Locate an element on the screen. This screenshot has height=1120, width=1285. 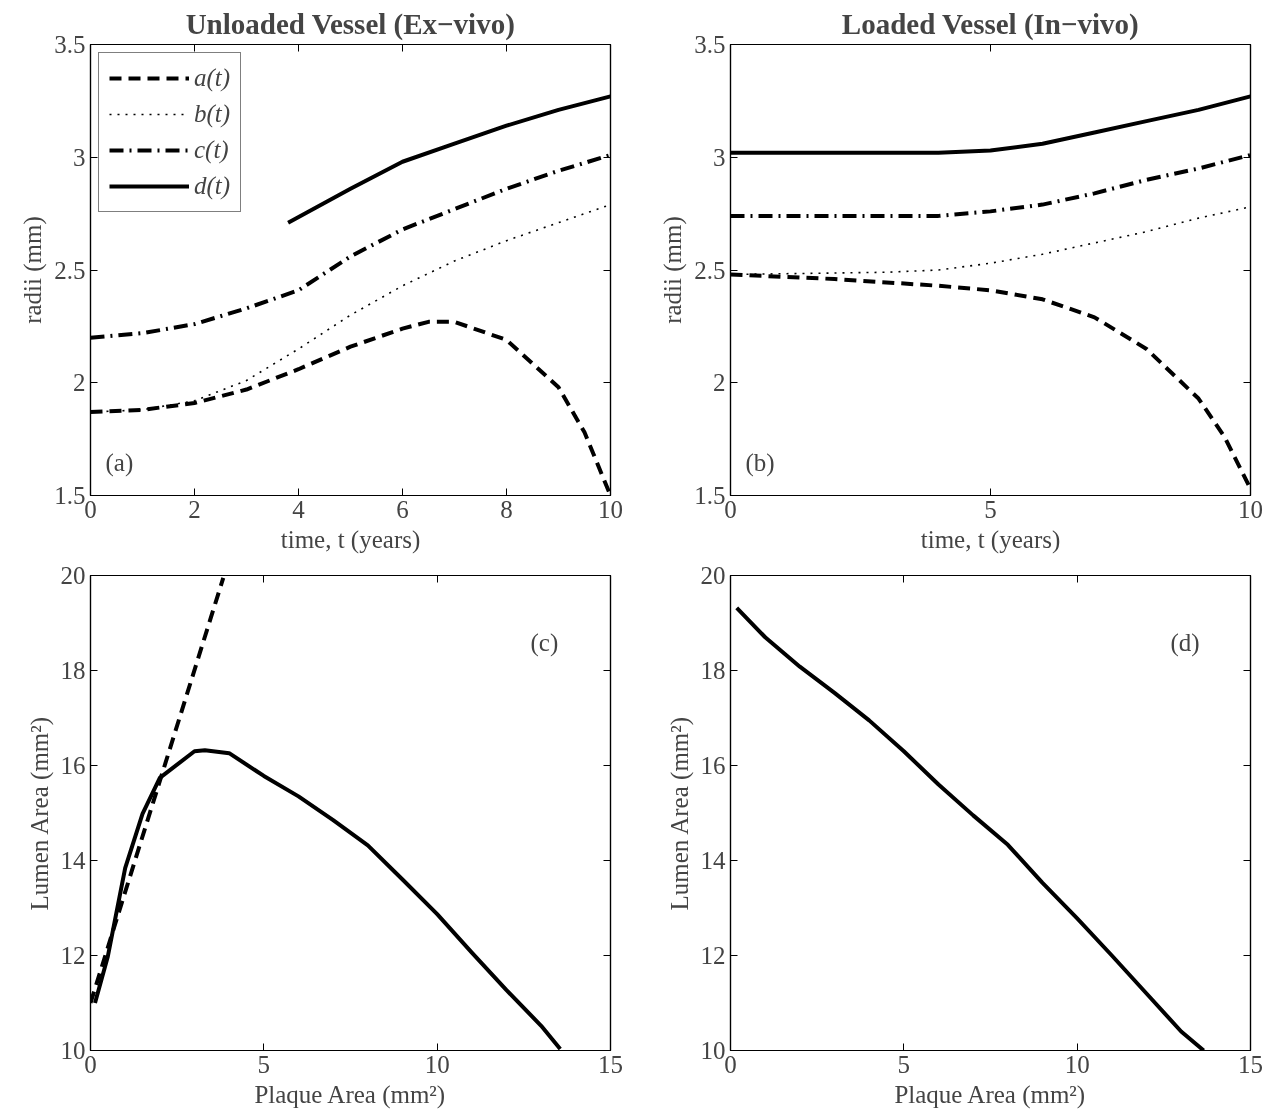
legend-label: b(t) is located at coordinates (212, 114).